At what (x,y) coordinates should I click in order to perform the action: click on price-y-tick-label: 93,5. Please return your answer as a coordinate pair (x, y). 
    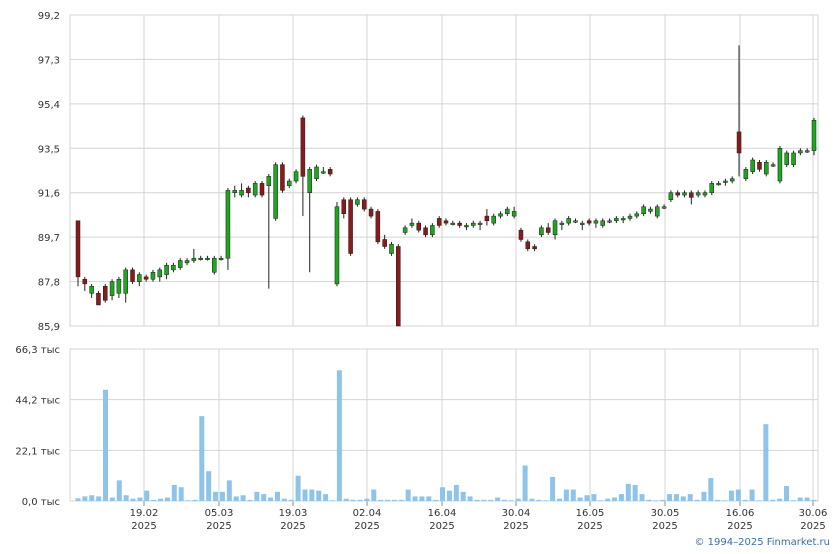
    Looking at the image, I should click on (49, 149).